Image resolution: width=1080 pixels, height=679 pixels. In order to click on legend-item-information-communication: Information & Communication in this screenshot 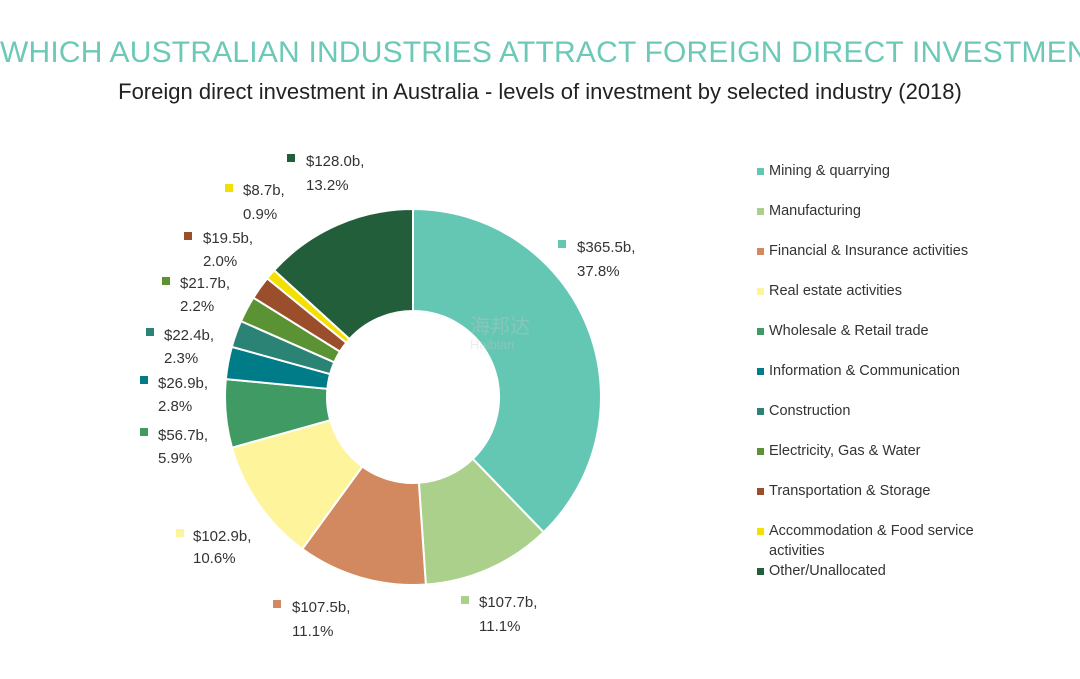, I will do `click(887, 371)`.